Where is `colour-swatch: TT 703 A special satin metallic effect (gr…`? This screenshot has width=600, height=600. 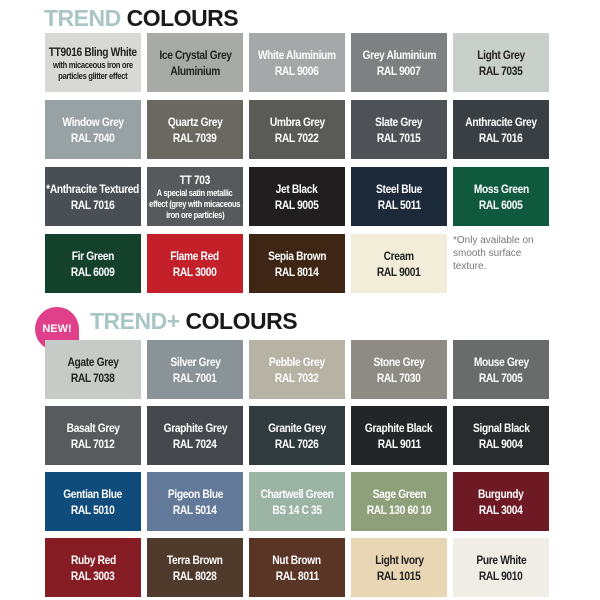
colour-swatch: TT 703 A special satin metallic effect (gr… is located at coordinates (195, 196).